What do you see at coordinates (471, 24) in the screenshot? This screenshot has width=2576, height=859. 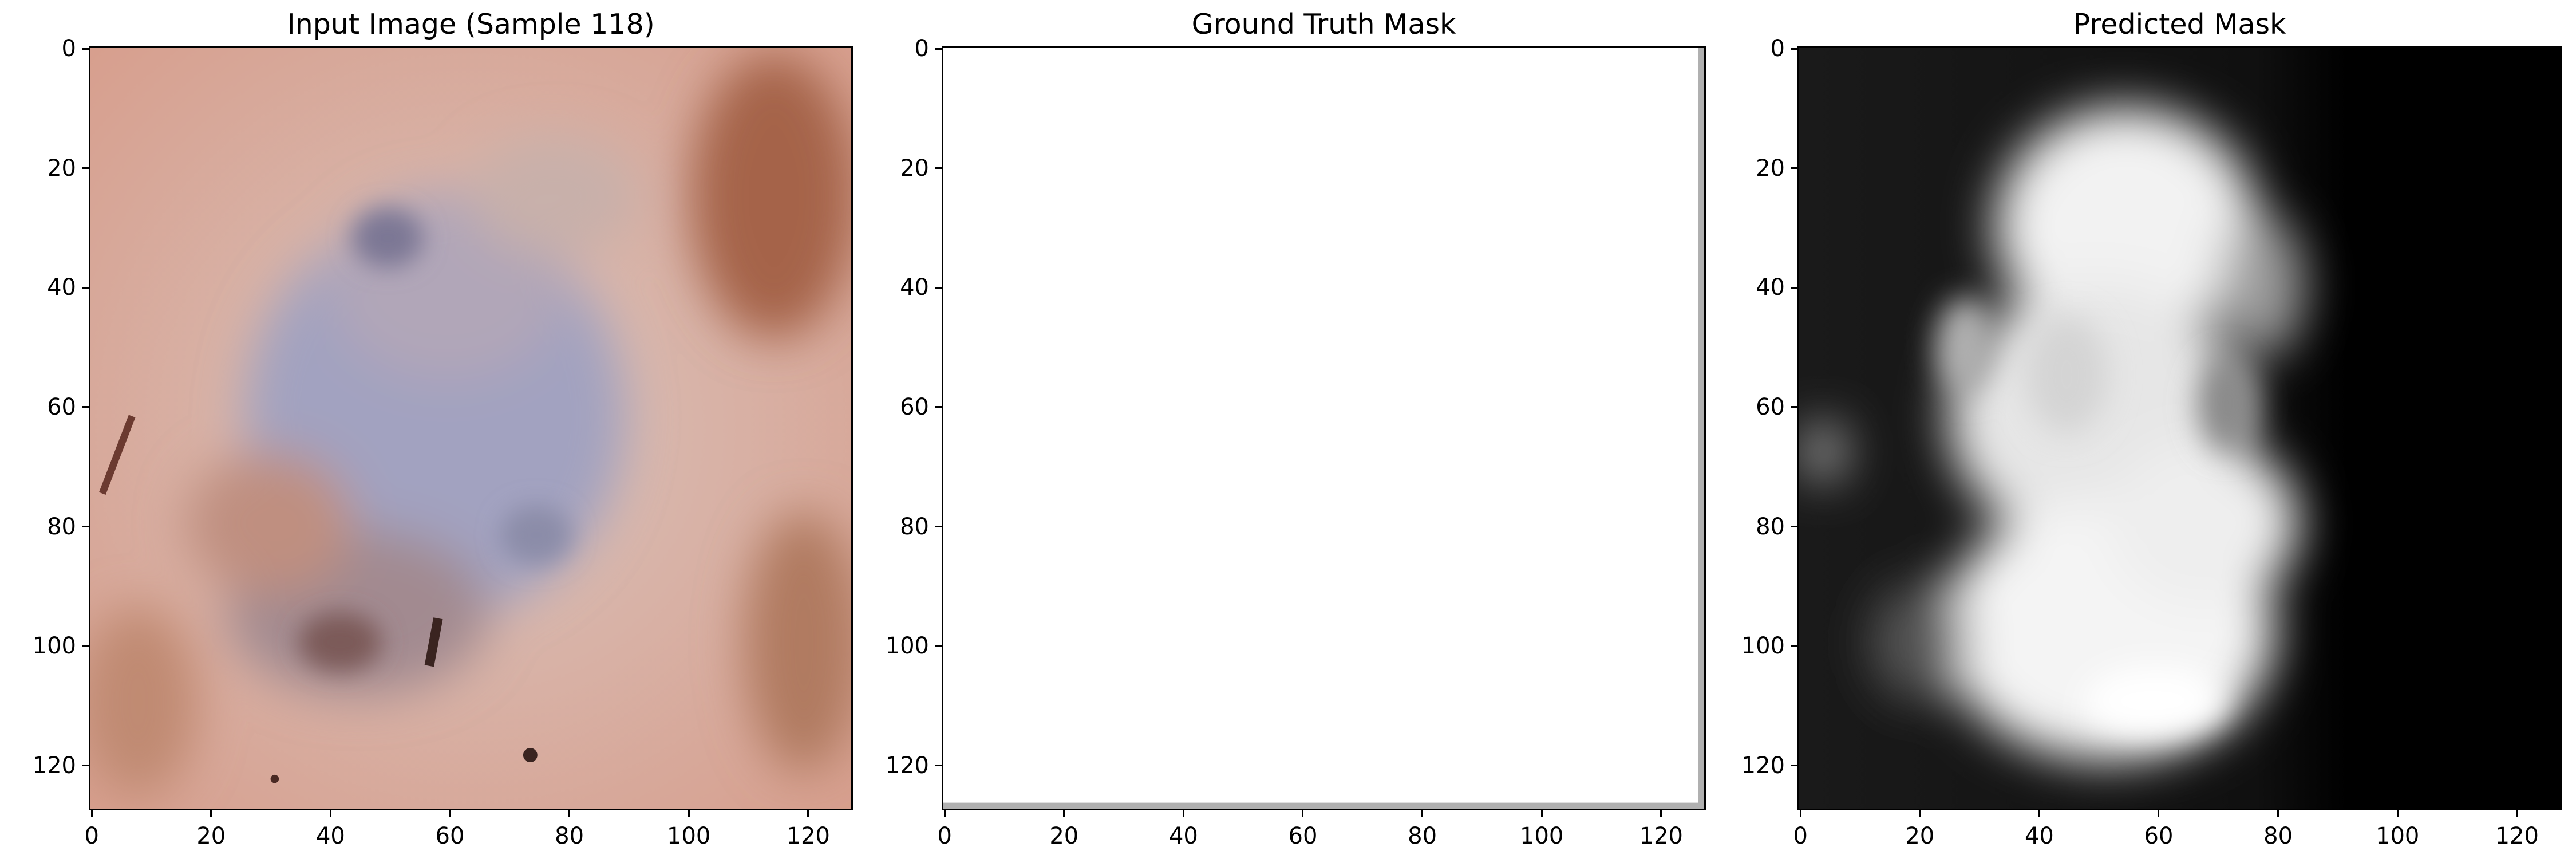 I see `input-image-title: Input Image (Sample 118)` at bounding box center [471, 24].